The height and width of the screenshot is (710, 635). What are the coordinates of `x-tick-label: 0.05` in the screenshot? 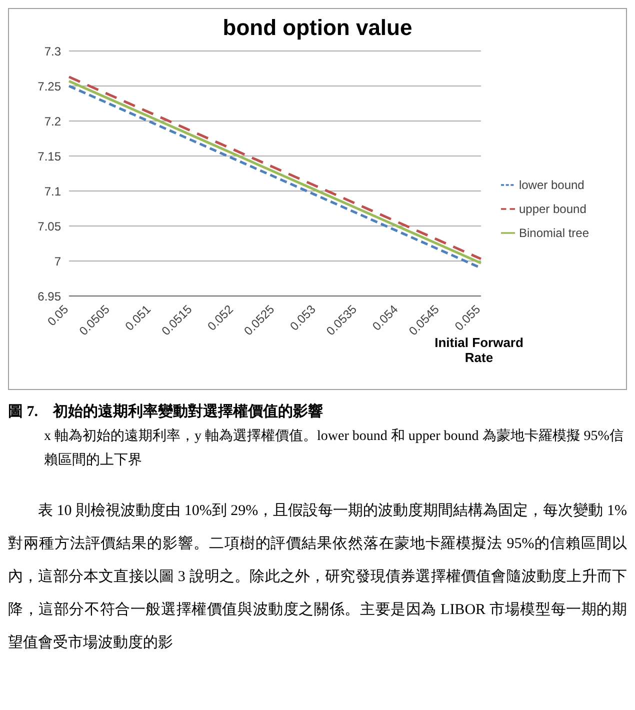 It's located at (58, 315).